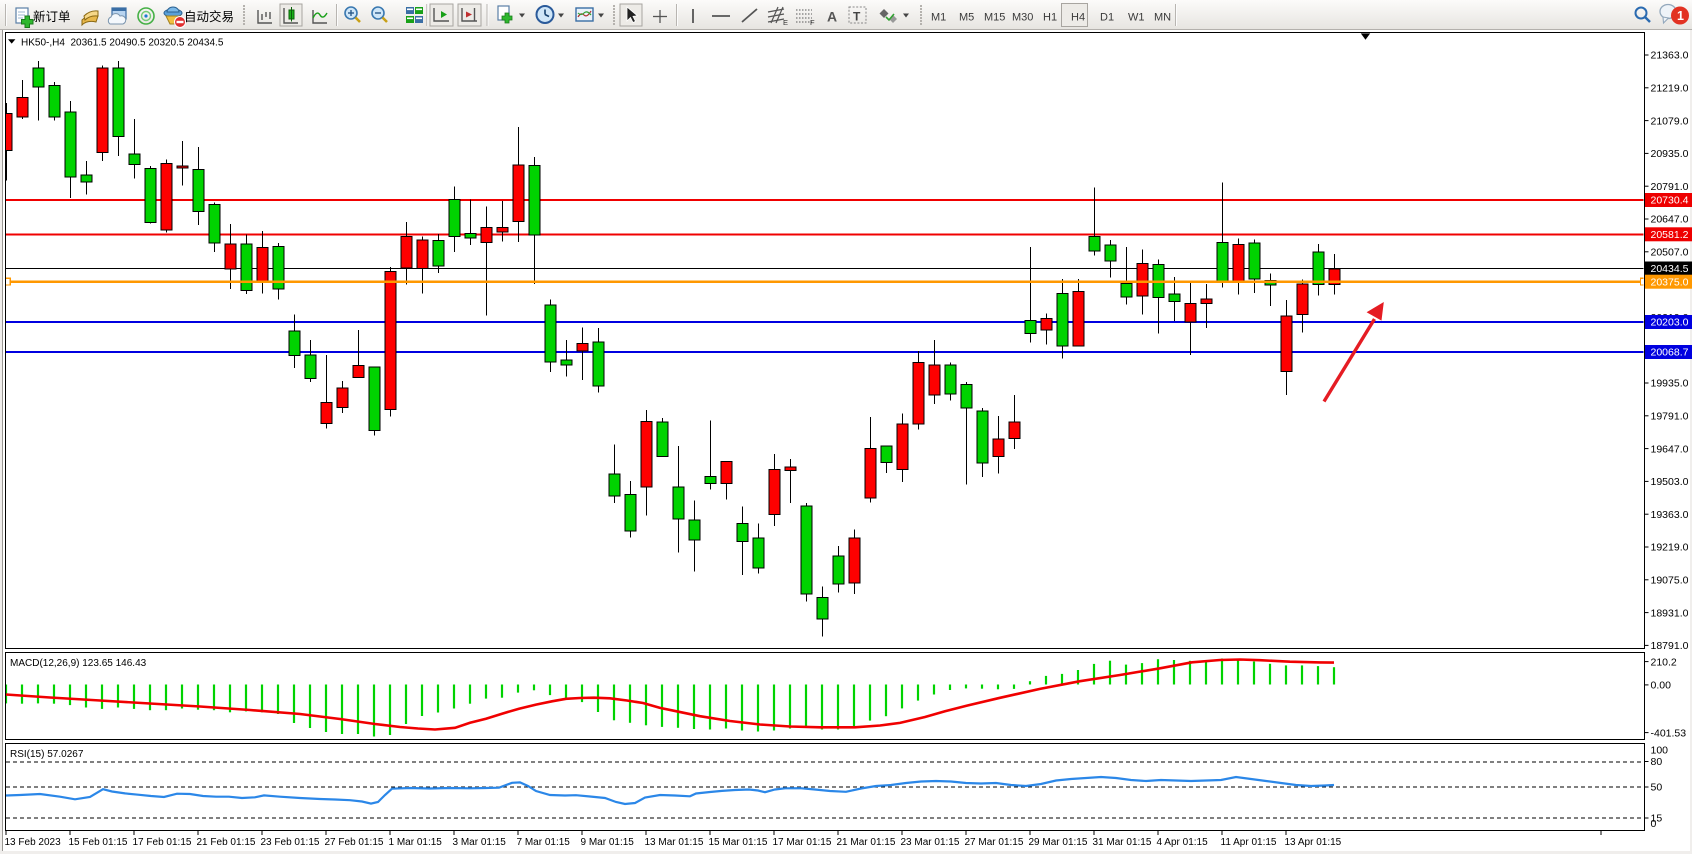  I want to click on svg-text: -401.53, so click(1669, 733).